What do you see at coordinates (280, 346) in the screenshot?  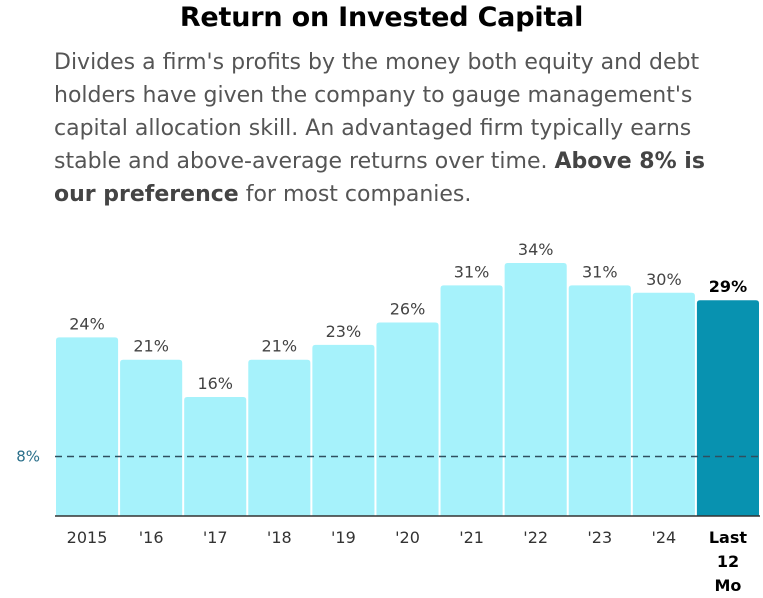 I see `data-label-3: 21%` at bounding box center [280, 346].